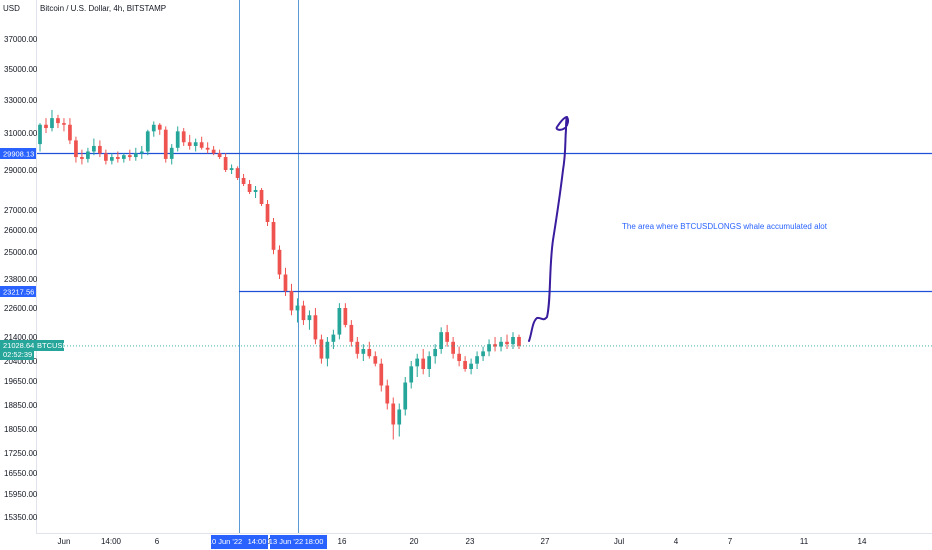 The image size is (932, 550). I want to click on price-tick-label: 21400.00, so click(21, 337).